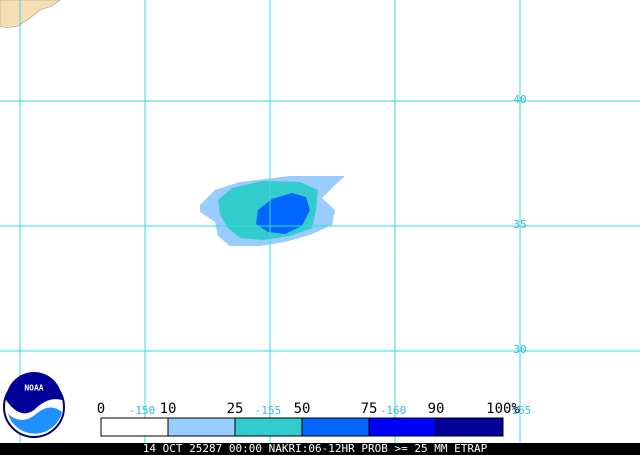 The image size is (640, 455). What do you see at coordinates (369, 409) in the screenshot?
I see `legend-label: 75` at bounding box center [369, 409].